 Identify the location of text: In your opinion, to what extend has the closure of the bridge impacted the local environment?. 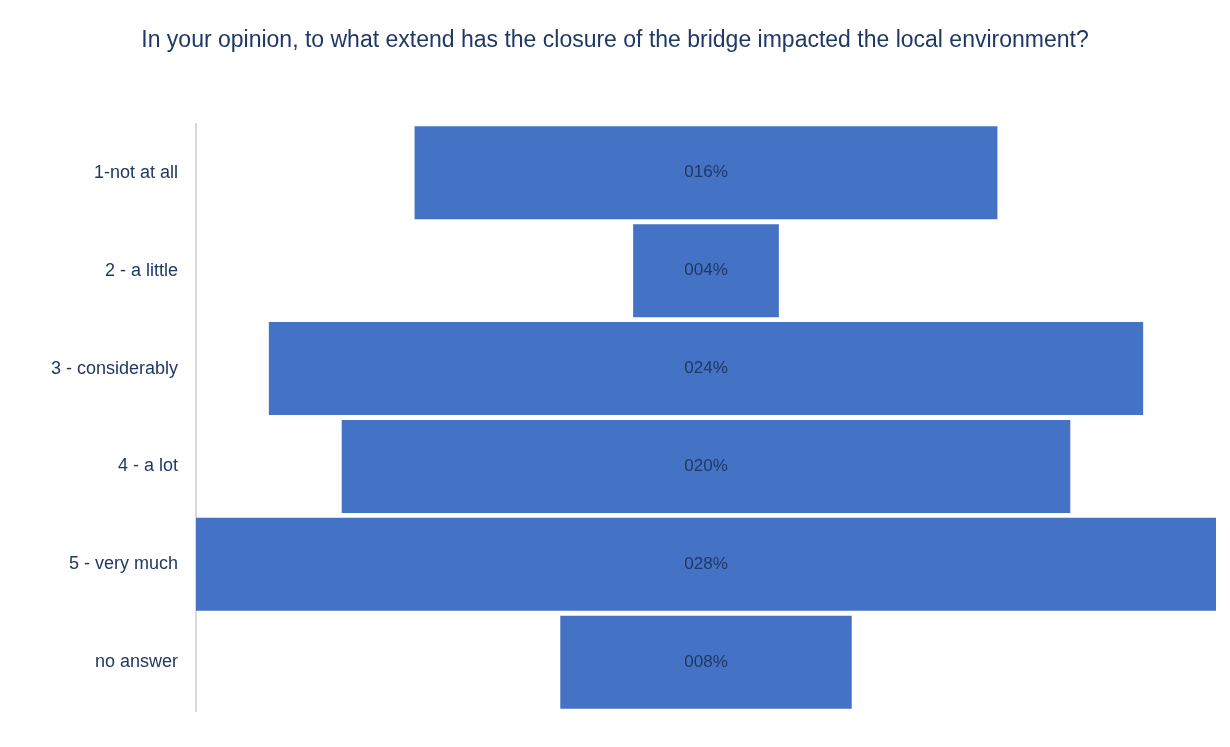
(615, 39).